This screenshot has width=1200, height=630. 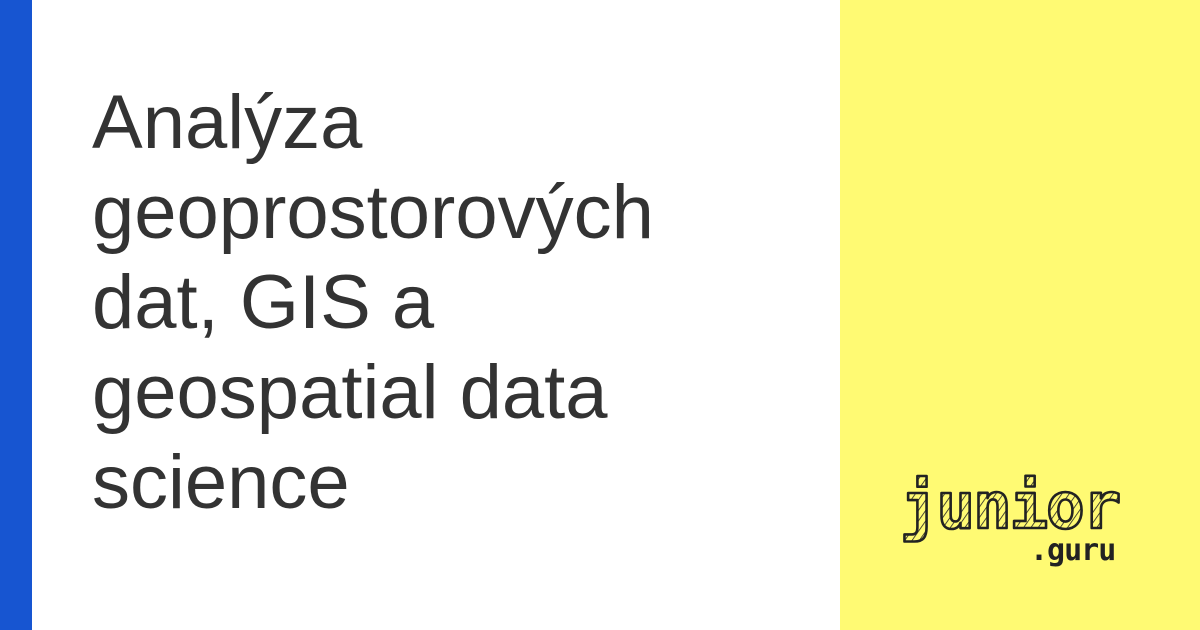 I want to click on logo-graphic: junior junior .guru, so click(x=1011, y=518).